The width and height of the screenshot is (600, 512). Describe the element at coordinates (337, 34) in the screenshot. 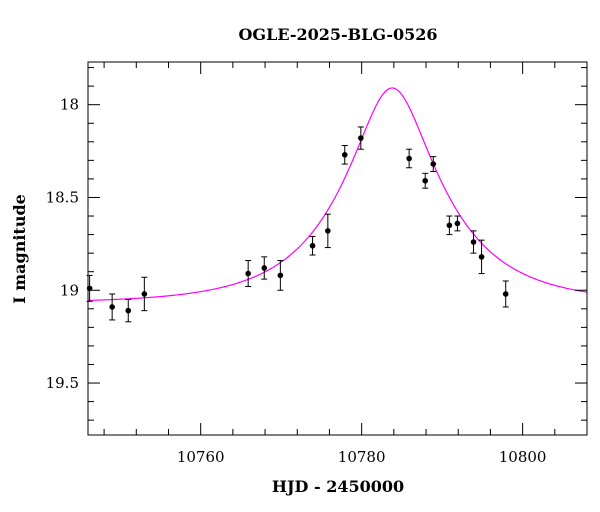

I see `chart-title: OGLE-2025-BLG-0526` at that location.